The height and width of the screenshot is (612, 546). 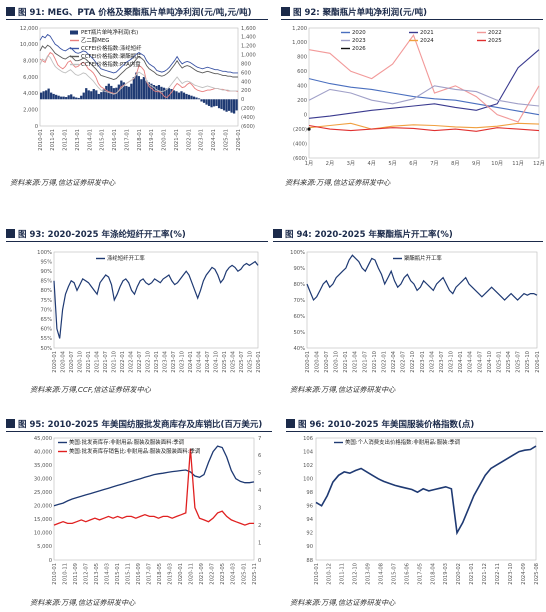 I want to click on x-tick-label: 2021-10, so click(x=375, y=362).